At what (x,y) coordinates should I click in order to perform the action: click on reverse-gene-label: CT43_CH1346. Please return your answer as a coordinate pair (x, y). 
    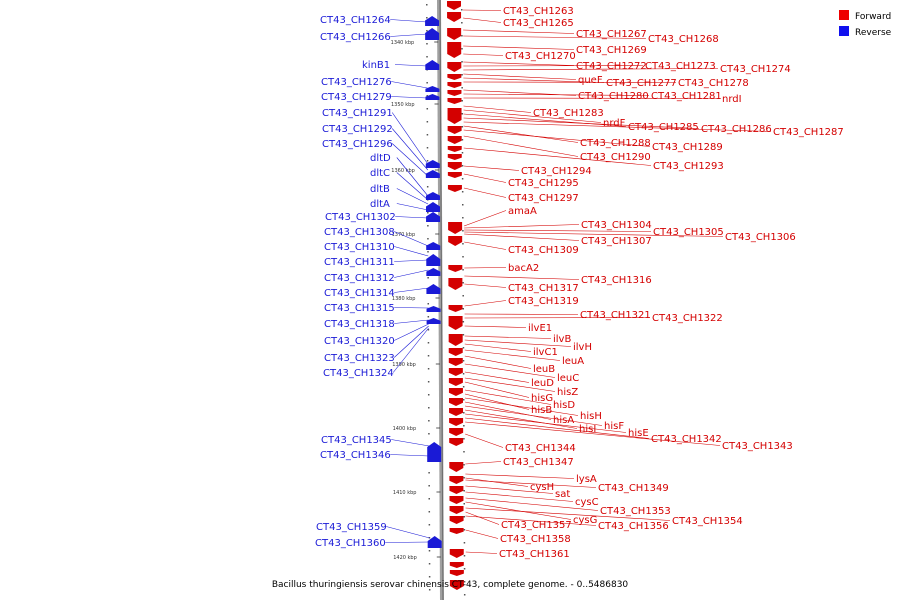
    Looking at the image, I should click on (355, 455).